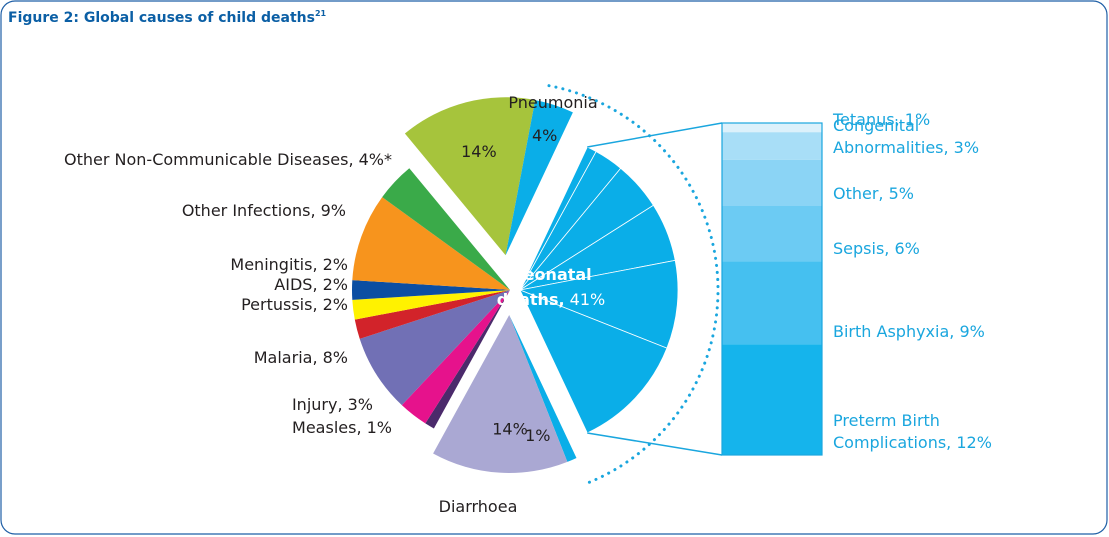  Describe the element at coordinates (537, 435) in the screenshot. I see `slice-value-label: 1%` at that location.